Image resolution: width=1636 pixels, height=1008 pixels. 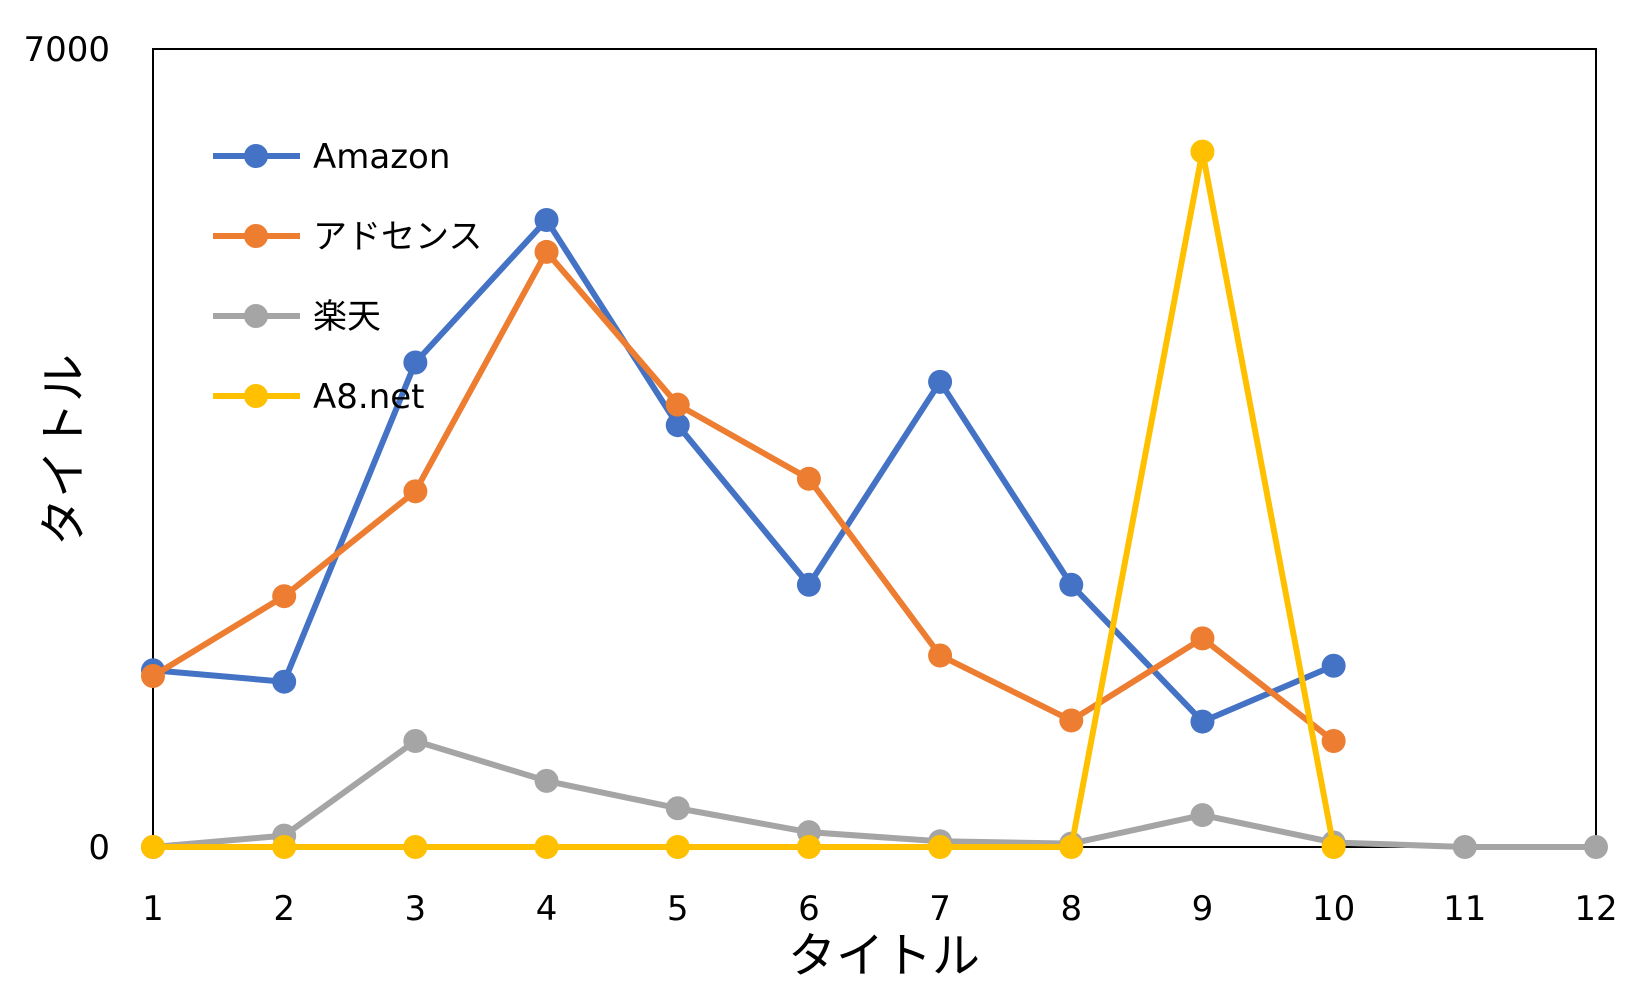 What do you see at coordinates (153, 909) in the screenshot?
I see `x-tick-label: 1` at bounding box center [153, 909].